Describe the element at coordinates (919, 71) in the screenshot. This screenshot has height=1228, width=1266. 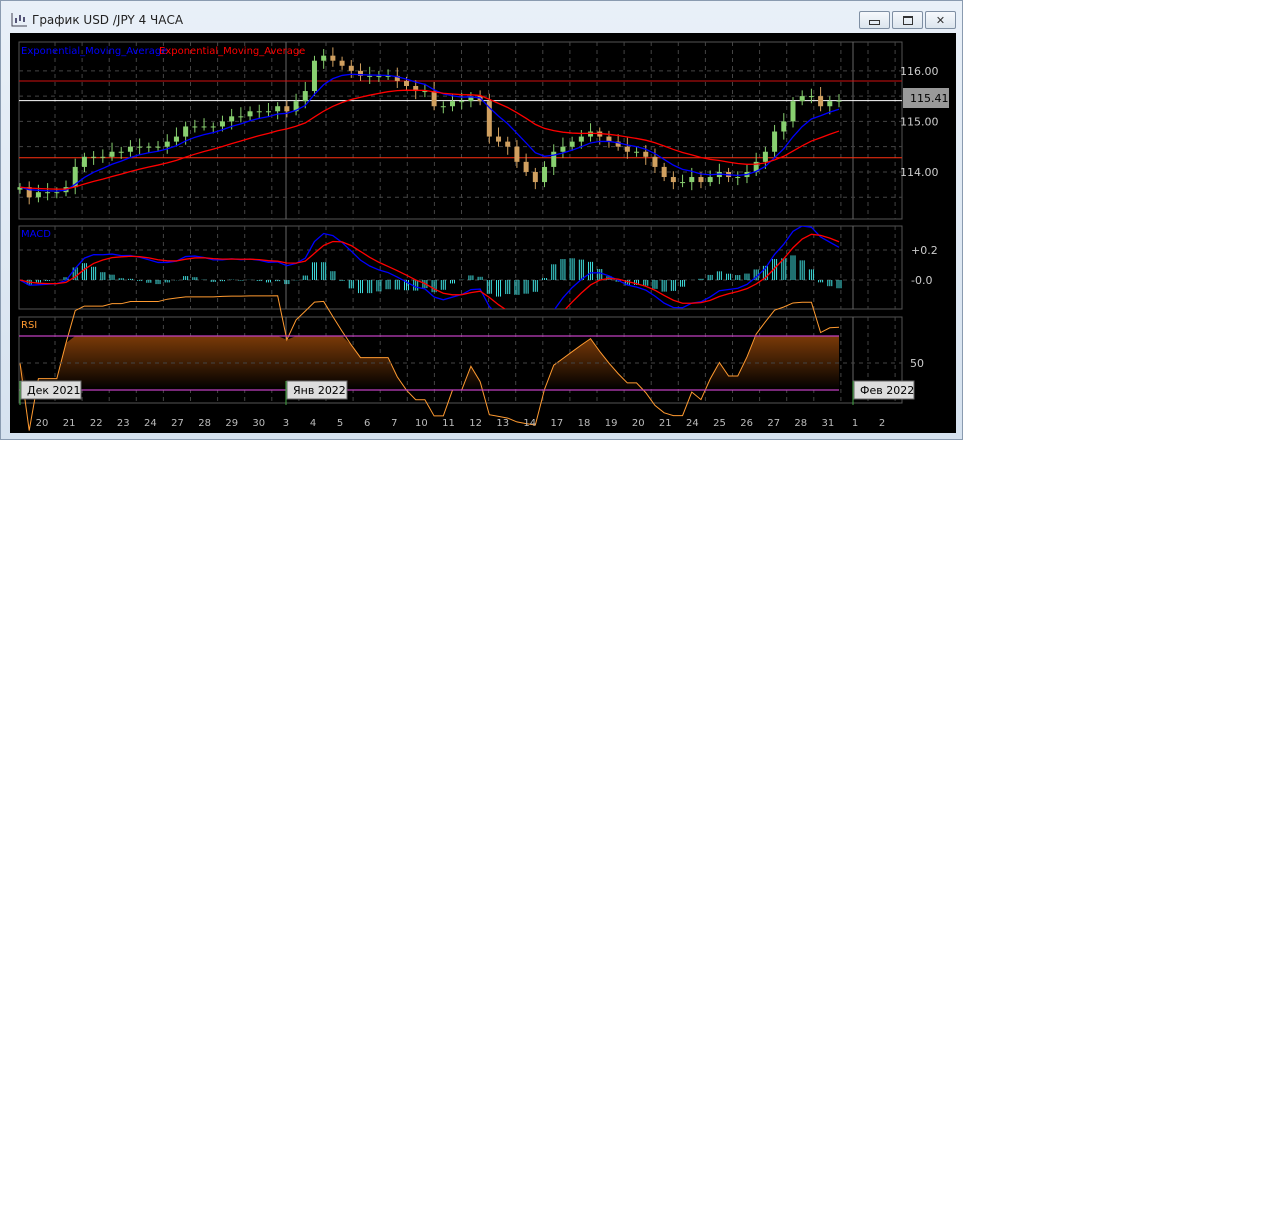
I see `price-tick-label: 116.00` at that location.